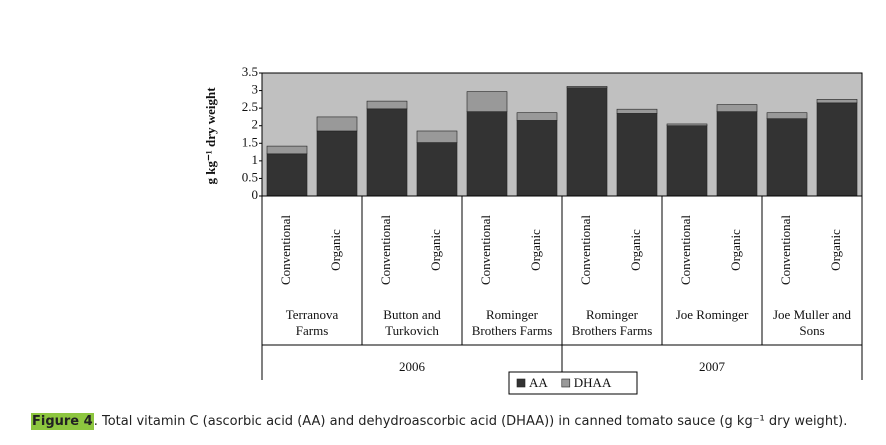  What do you see at coordinates (812, 314) in the screenshot?
I see `group-label: Joe Muller and` at bounding box center [812, 314].